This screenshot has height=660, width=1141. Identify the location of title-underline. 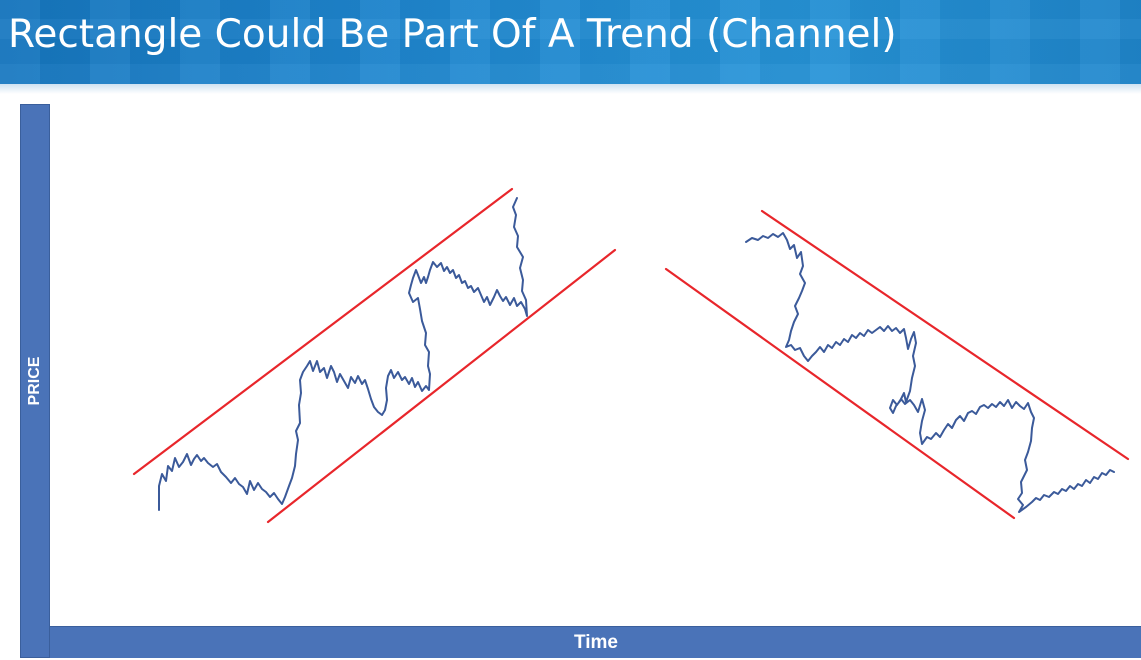
(570, 89).